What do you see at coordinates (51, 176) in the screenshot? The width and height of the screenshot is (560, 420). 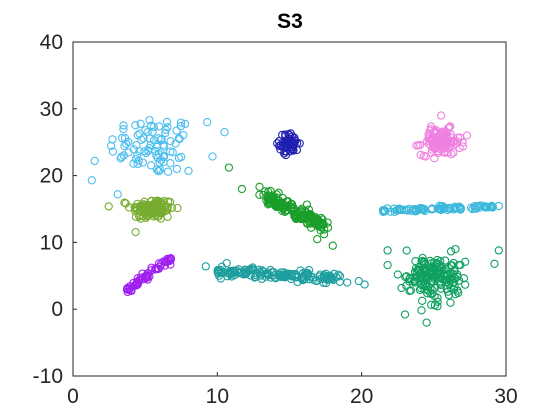 I see `y-tick-label: 20` at bounding box center [51, 176].